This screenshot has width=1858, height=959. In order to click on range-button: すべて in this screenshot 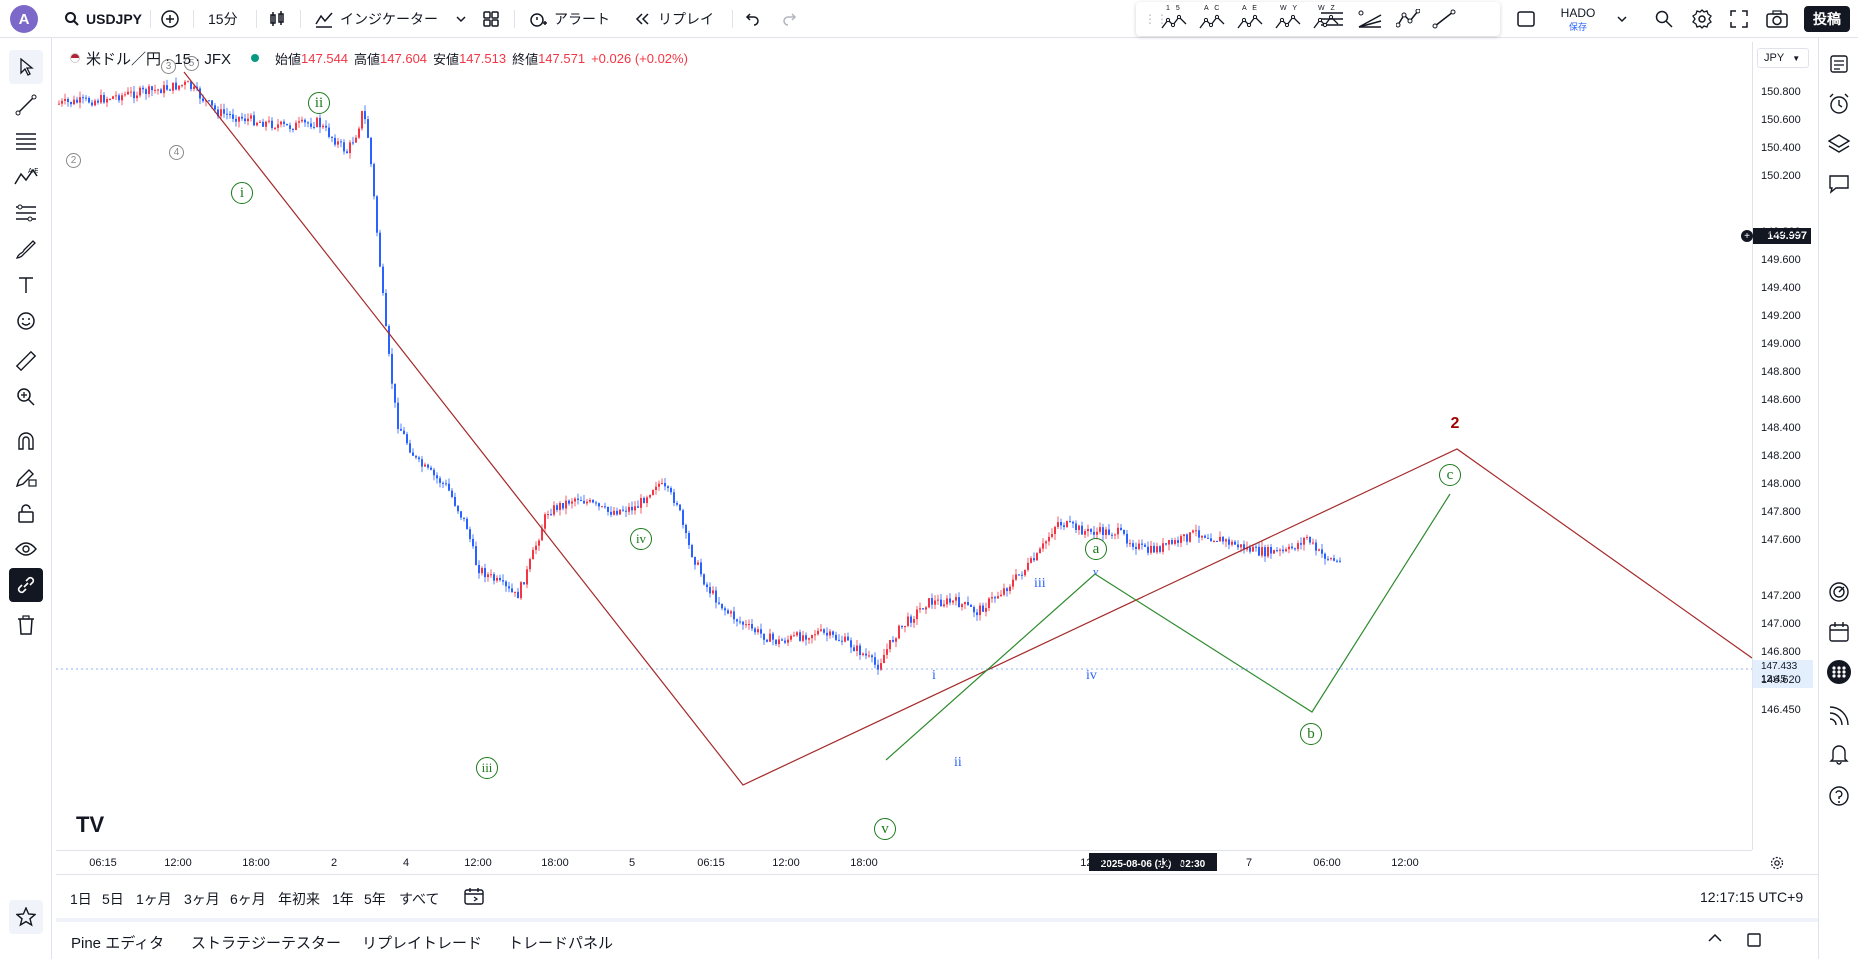, I will do `click(419, 899)`.